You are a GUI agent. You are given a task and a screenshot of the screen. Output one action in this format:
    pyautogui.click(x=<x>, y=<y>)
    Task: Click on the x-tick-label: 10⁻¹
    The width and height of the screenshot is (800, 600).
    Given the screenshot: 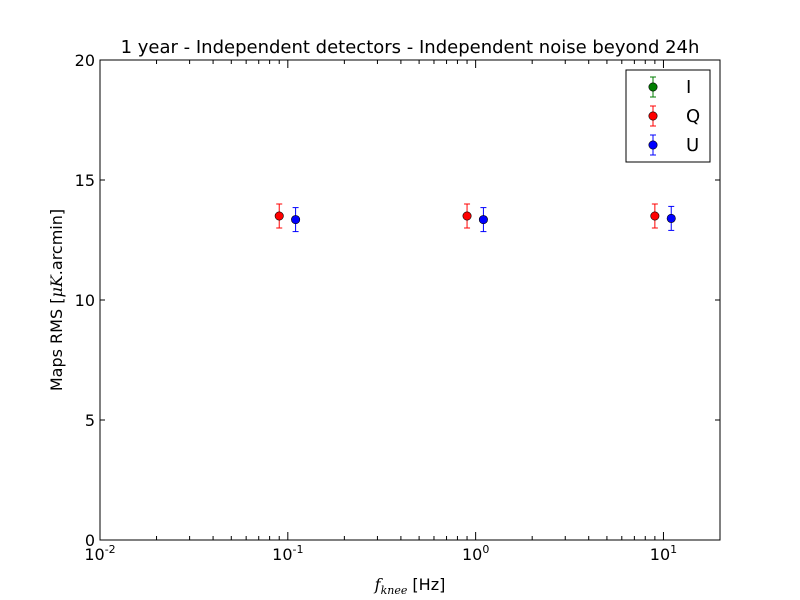 What is the action you would take?
    pyautogui.click(x=287, y=553)
    